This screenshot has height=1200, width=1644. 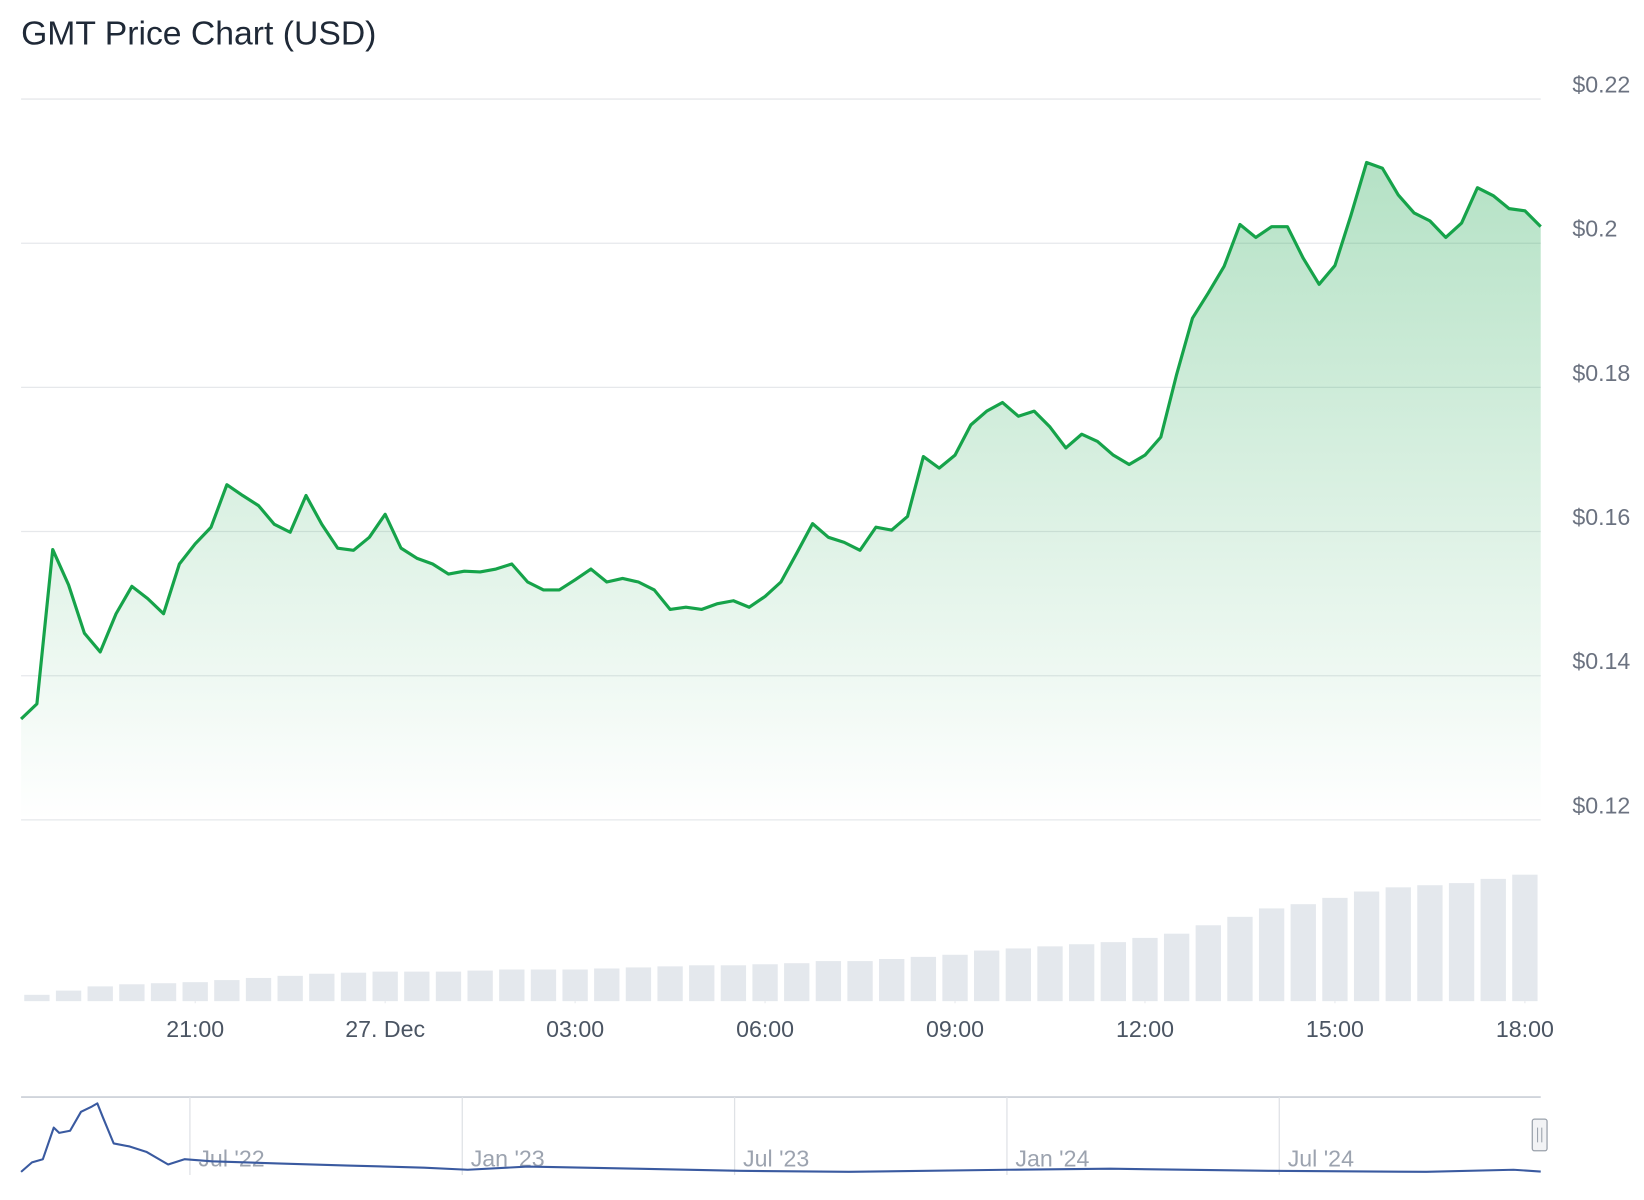 What do you see at coordinates (231, 1158) in the screenshot?
I see `x-tick-label: Jul '22` at bounding box center [231, 1158].